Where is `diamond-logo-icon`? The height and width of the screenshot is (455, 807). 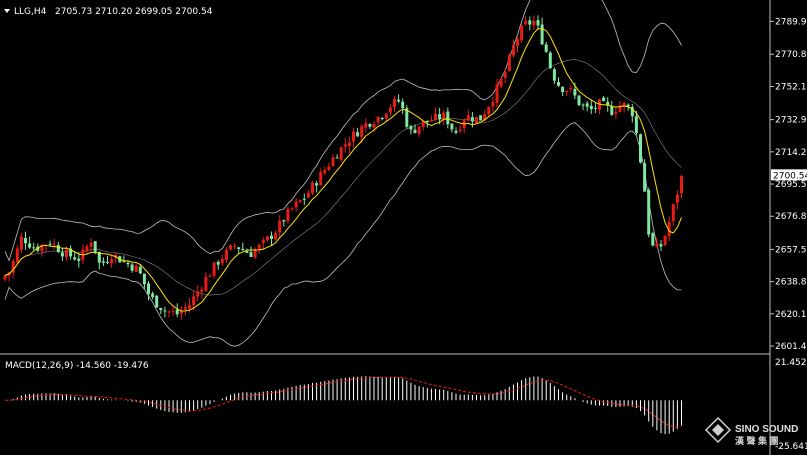 diamond-logo-icon is located at coordinates (718, 430).